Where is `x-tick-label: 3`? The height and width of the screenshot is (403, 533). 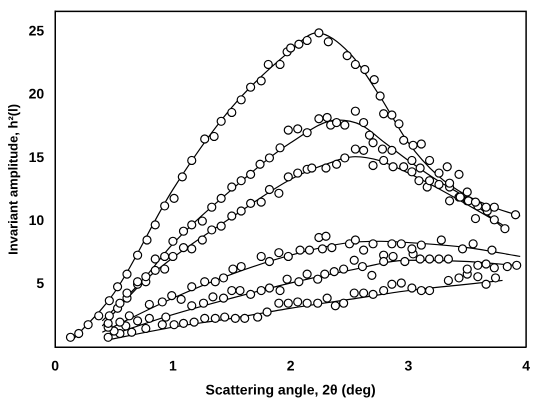 x-tick-label: 3 is located at coordinates (408, 366).